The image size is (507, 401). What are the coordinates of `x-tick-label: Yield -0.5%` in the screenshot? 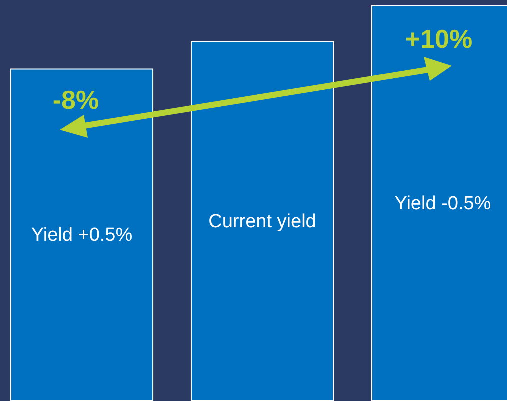 It's located at (443, 204).